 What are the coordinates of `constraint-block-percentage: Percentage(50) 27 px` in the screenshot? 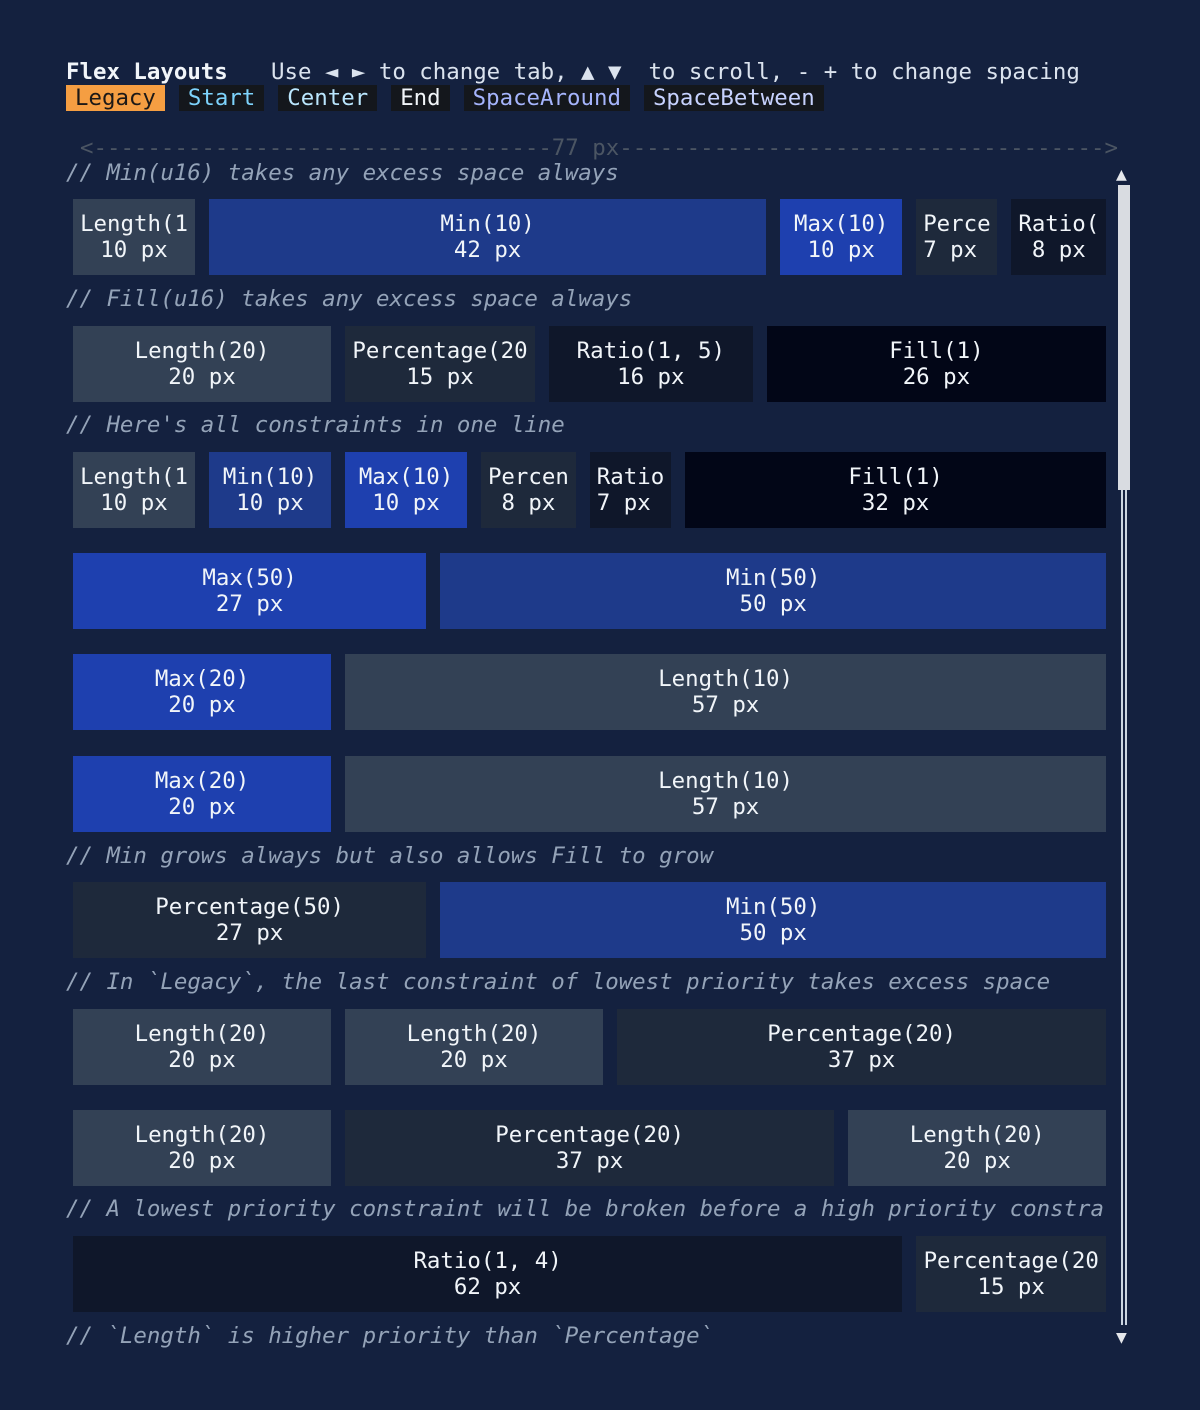 It's located at (250, 920).